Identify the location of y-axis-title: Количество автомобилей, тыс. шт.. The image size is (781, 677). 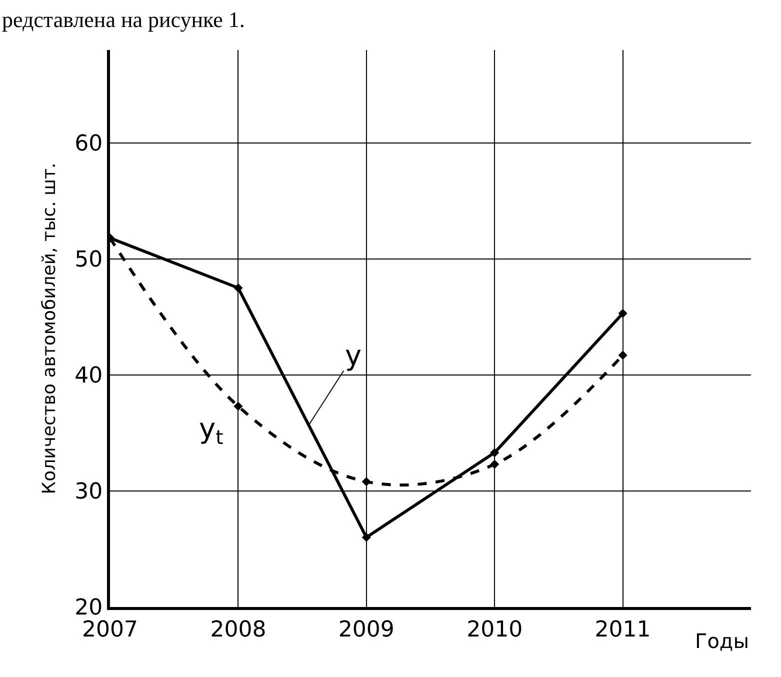
(49, 328).